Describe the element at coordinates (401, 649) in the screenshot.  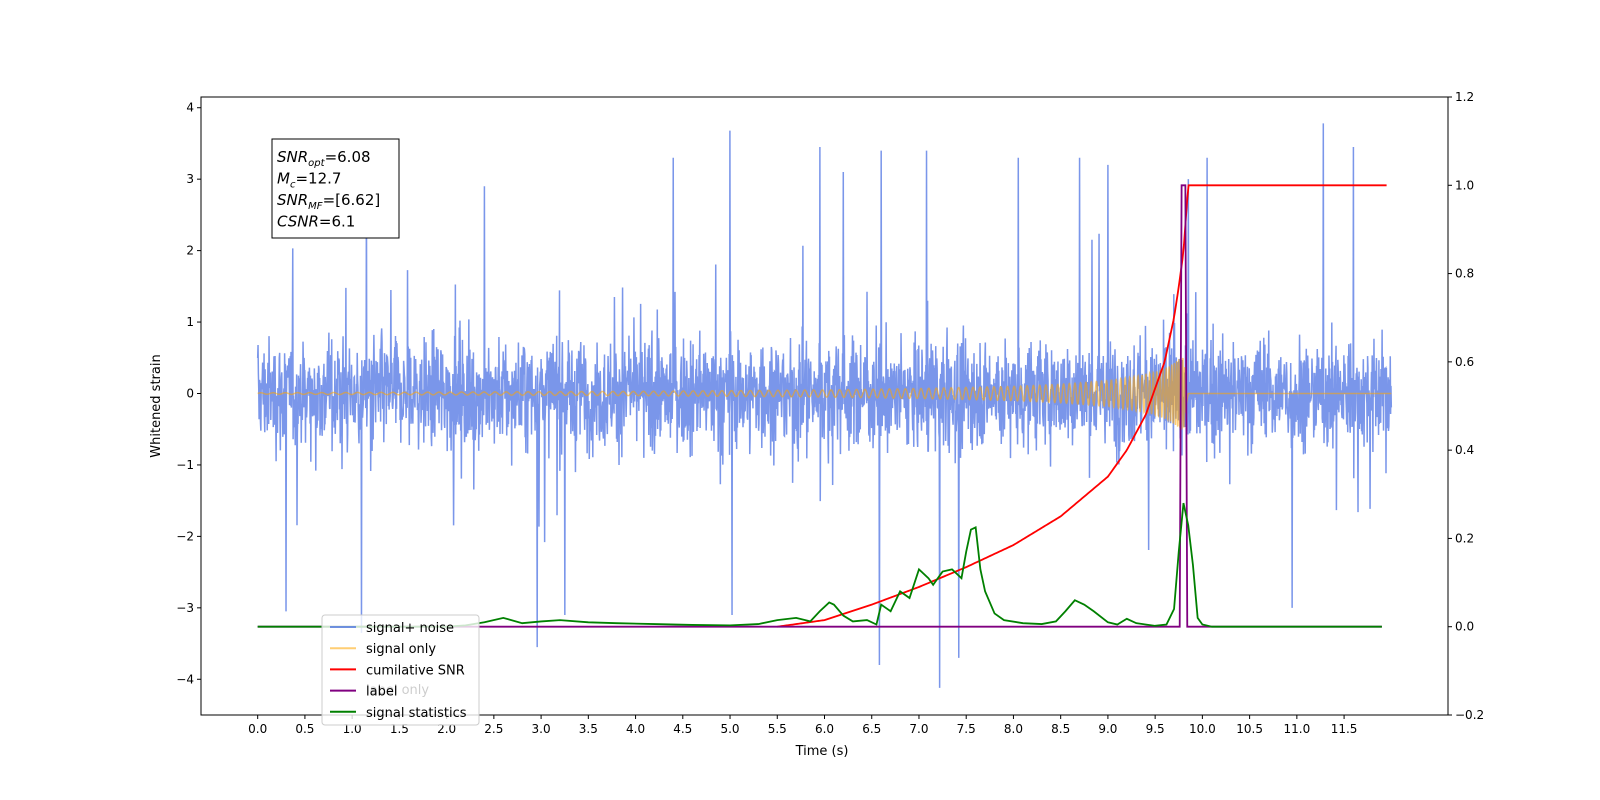
I see `legend-label-signal-only: signal only` at that location.